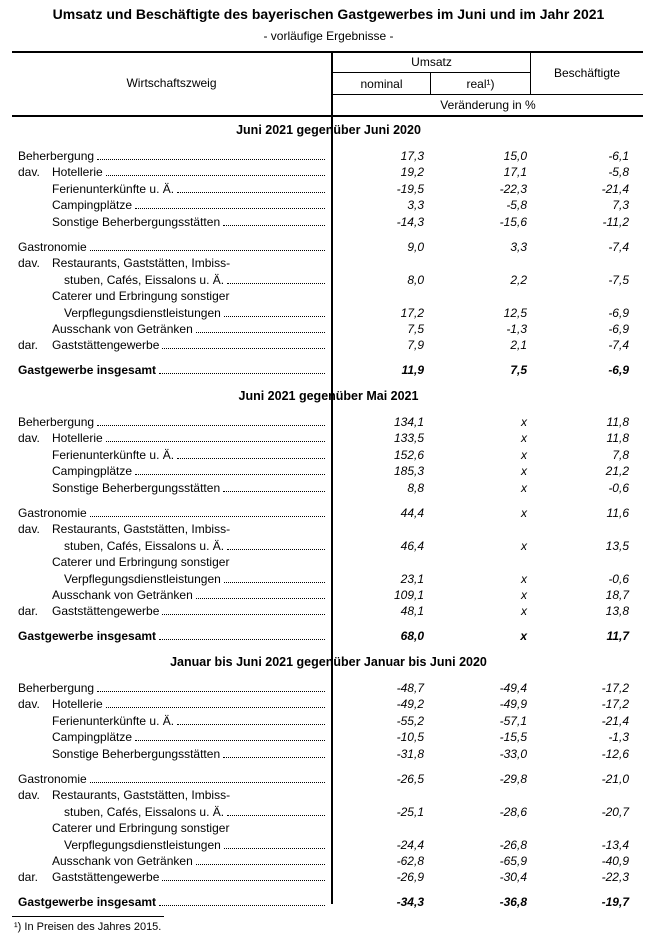  Describe the element at coordinates (617, 422) in the screenshot. I see `value-beschaeftigte: 11,8` at that location.